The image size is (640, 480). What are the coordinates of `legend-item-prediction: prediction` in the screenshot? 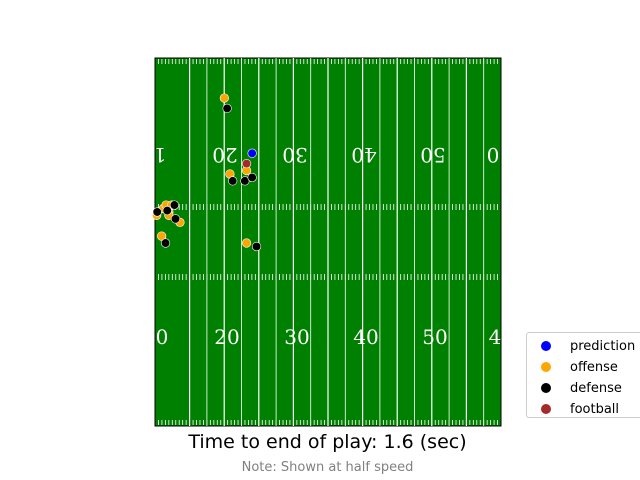 It's located at (581, 346).